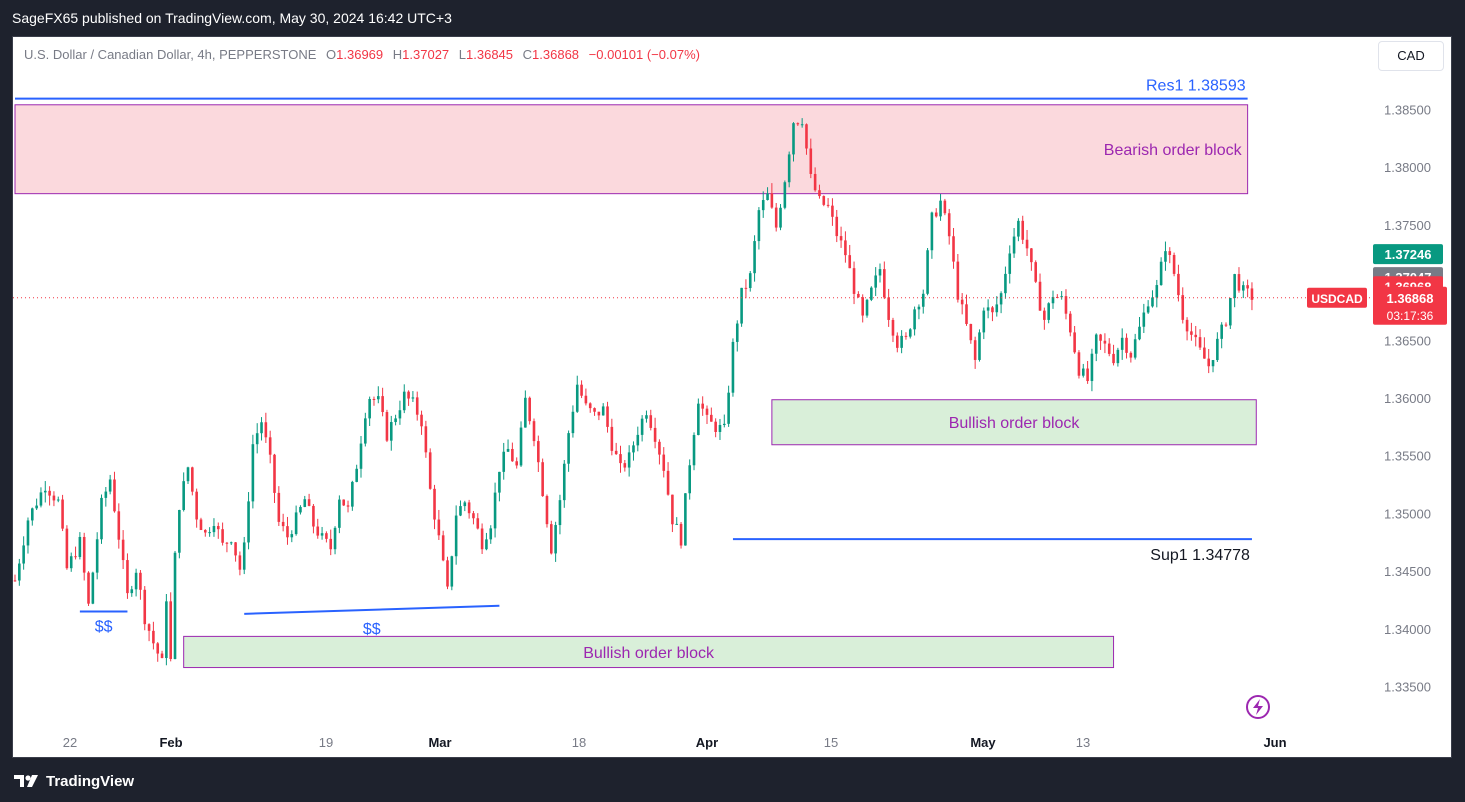 The height and width of the screenshot is (802, 1465). I want to click on tradingview-footer: TradingView, so click(74, 781).